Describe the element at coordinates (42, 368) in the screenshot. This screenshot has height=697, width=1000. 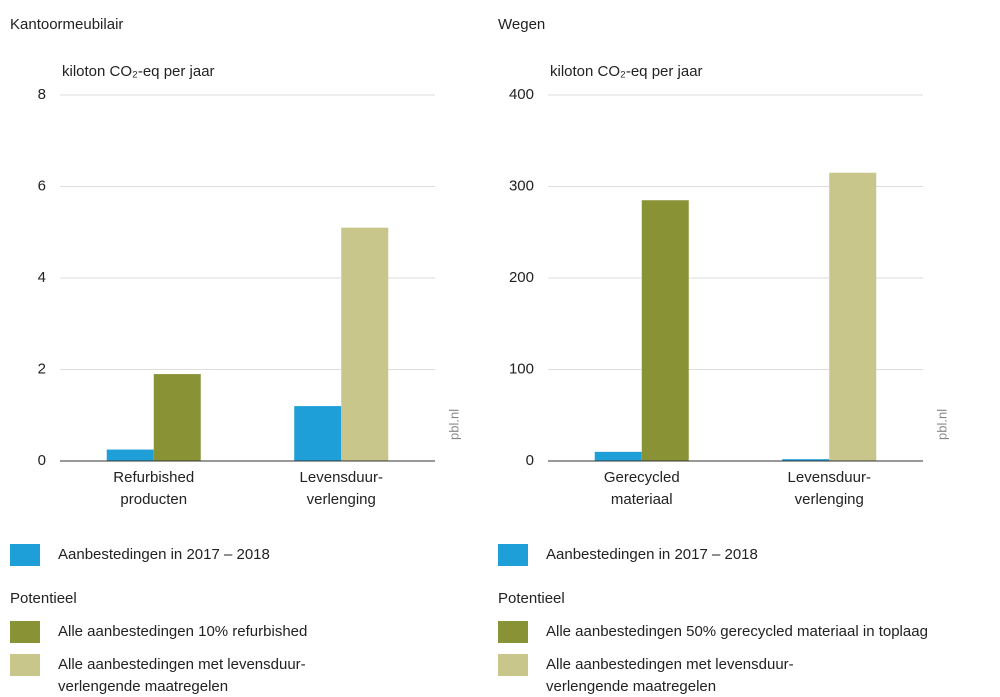
I see `y-tick-label: 2` at that location.